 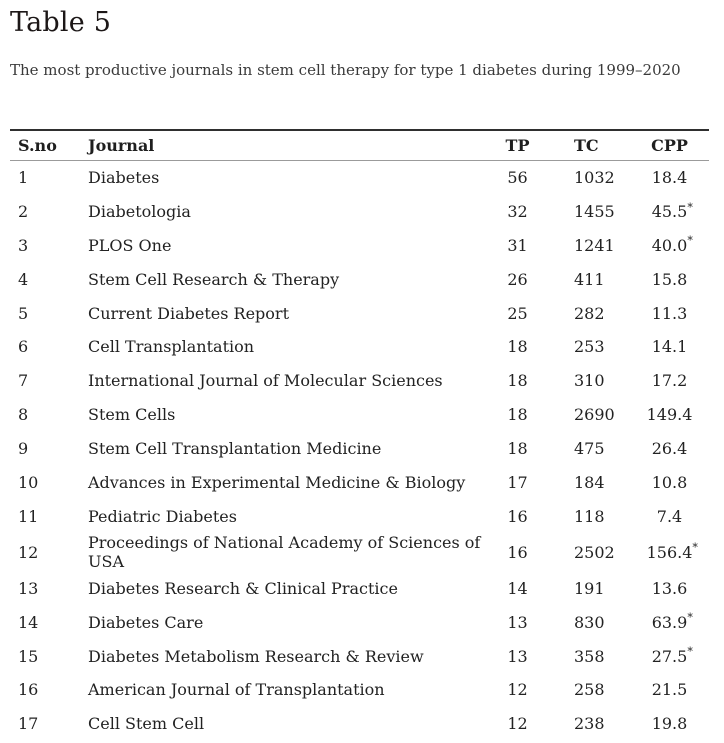 What do you see at coordinates (589, 516) in the screenshot?
I see `cell-tc: 118` at bounding box center [589, 516].